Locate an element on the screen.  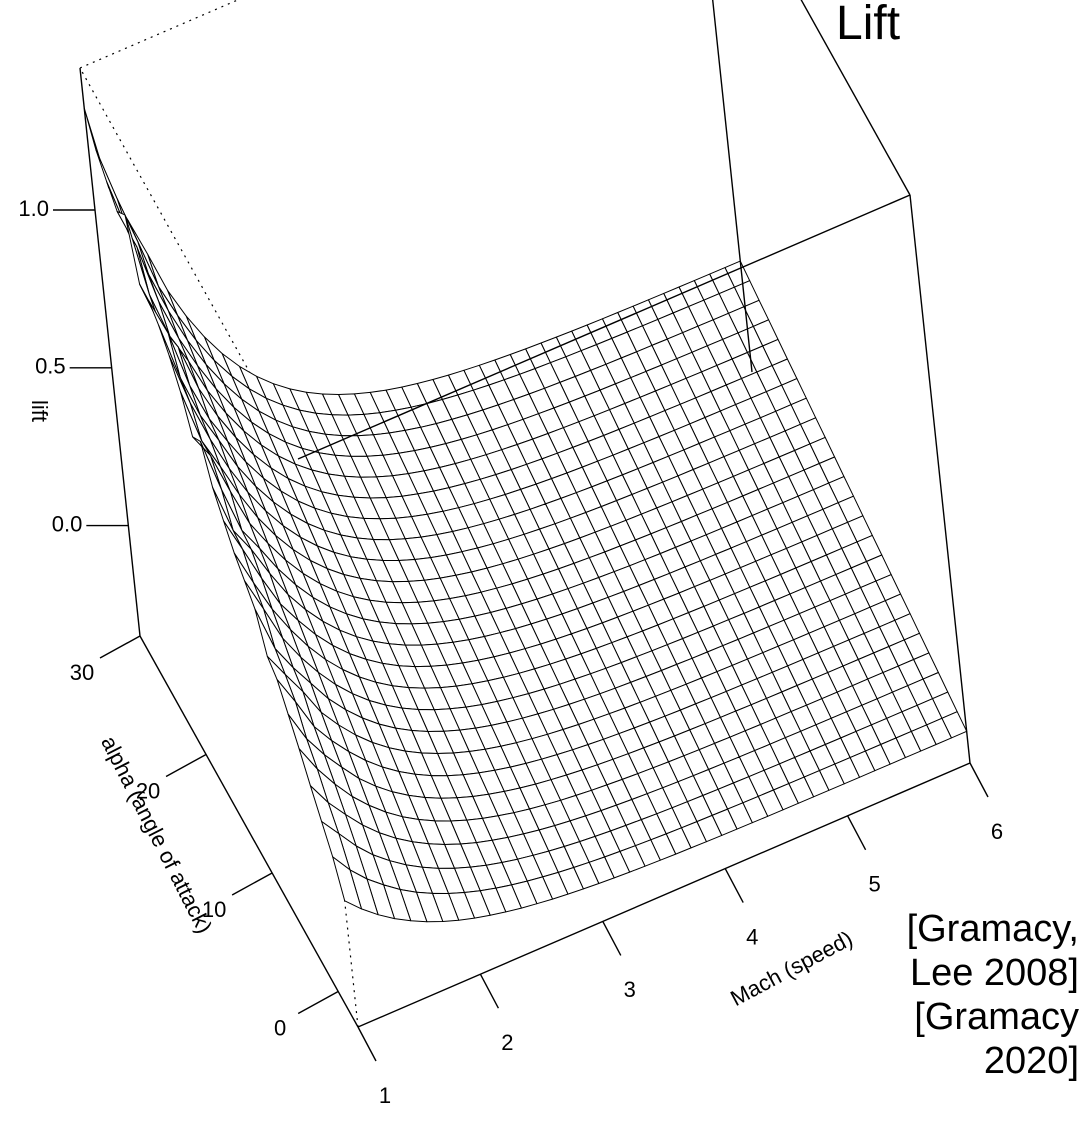
chart-title: Lift is located at coordinates (868, 25).